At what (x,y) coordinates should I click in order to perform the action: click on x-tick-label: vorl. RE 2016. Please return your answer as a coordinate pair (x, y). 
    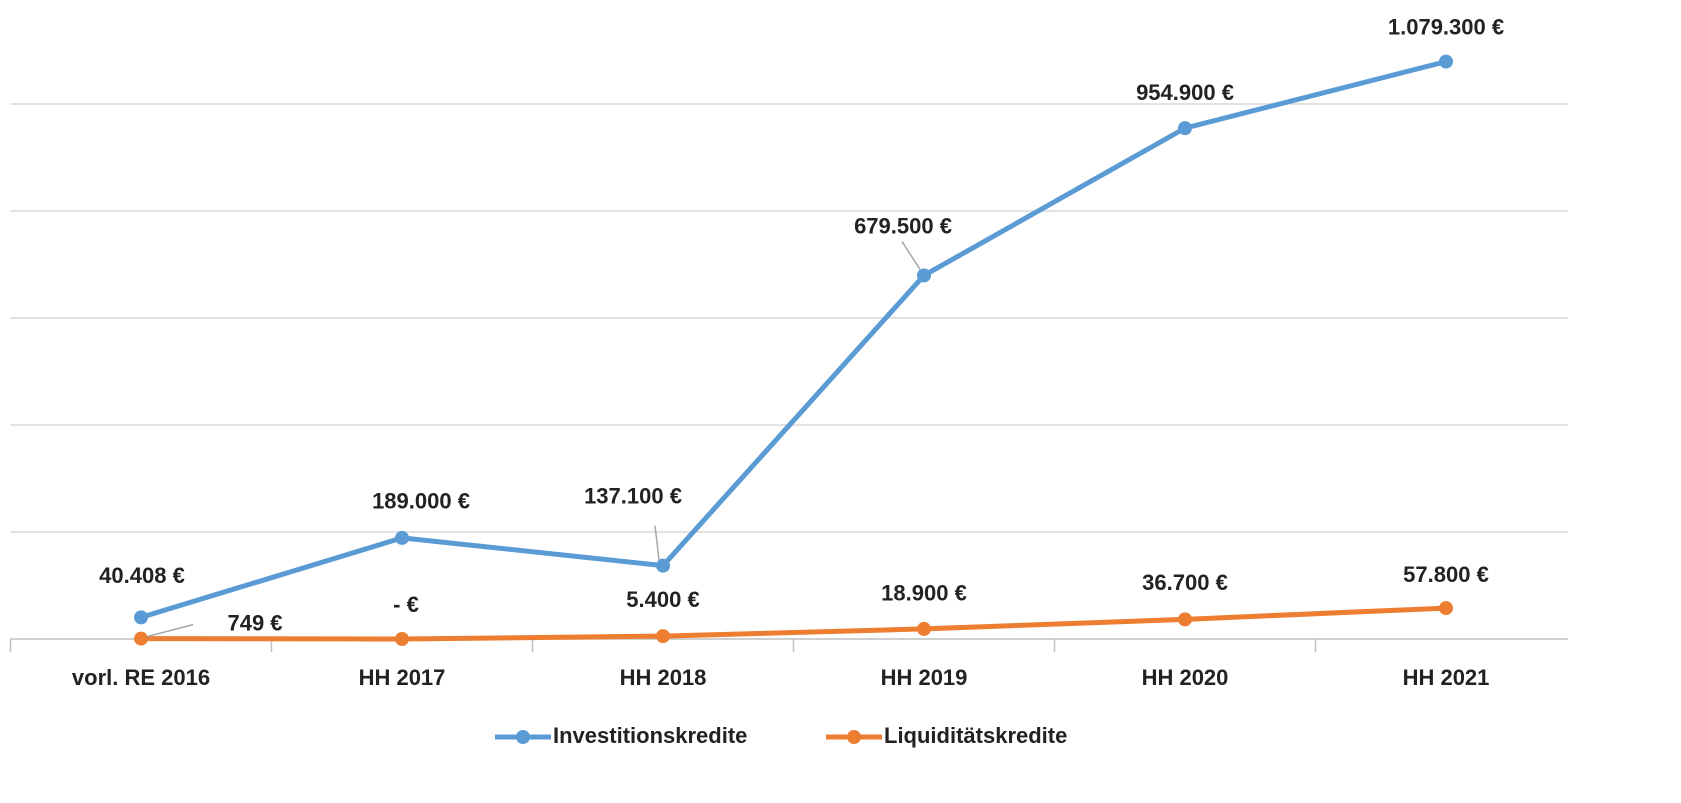
    Looking at the image, I should click on (141, 677).